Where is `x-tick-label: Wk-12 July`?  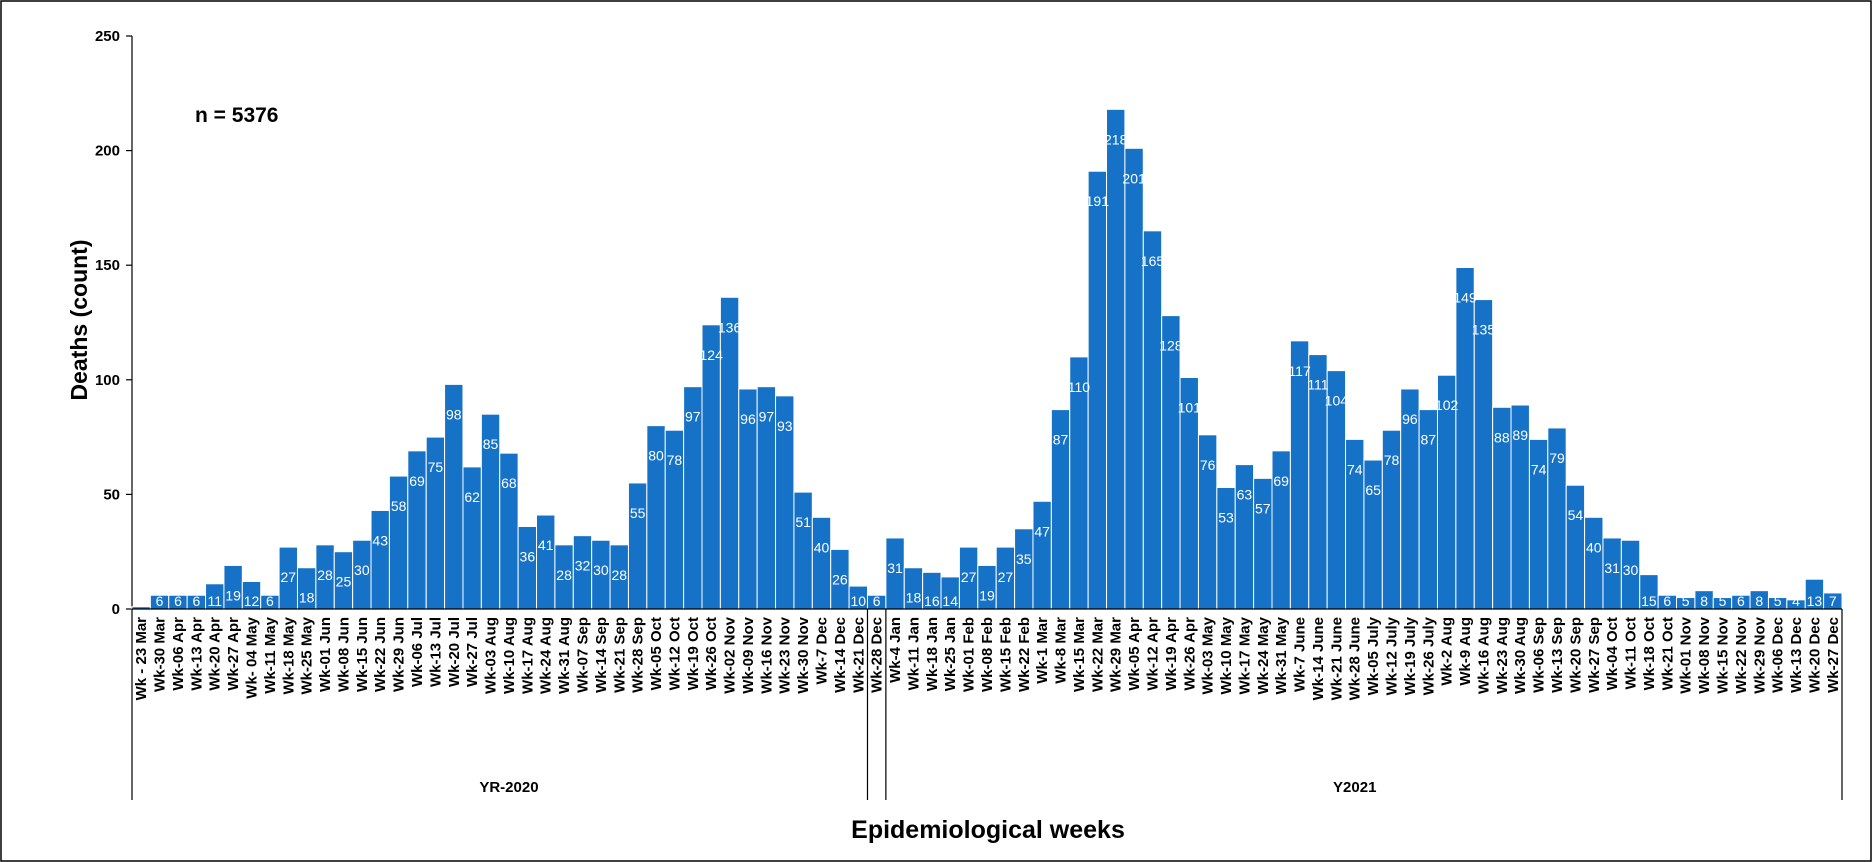 x-tick-label: Wk-12 July is located at coordinates (1392, 655).